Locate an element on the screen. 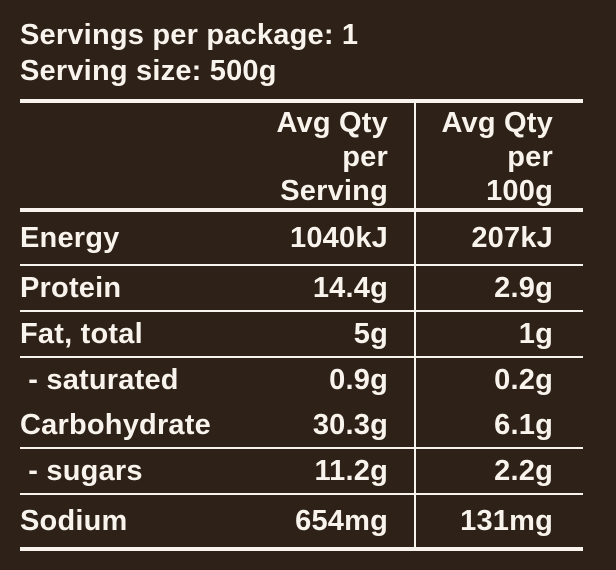  nutrition-row: Sodium 654mg 131mg is located at coordinates (301, 521).